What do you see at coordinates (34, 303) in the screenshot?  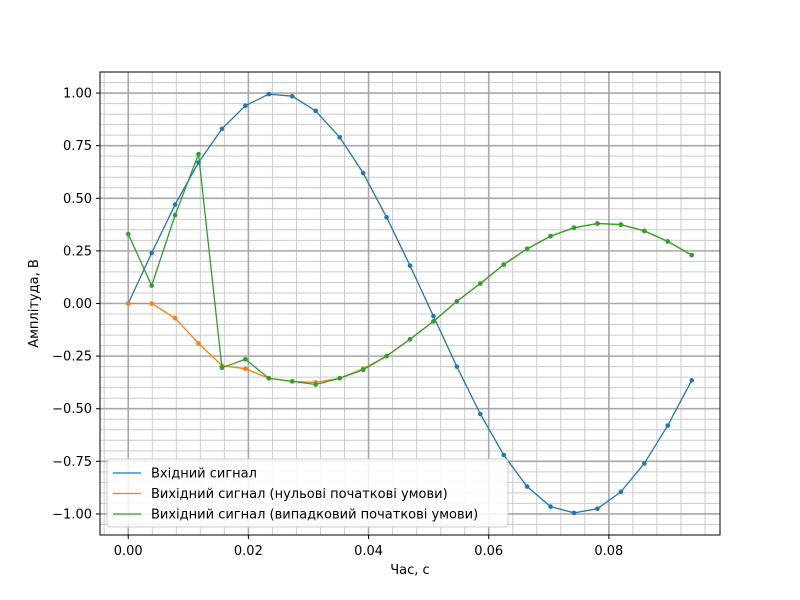 I see `y-axis-label: Амплітуда, В` at bounding box center [34, 303].